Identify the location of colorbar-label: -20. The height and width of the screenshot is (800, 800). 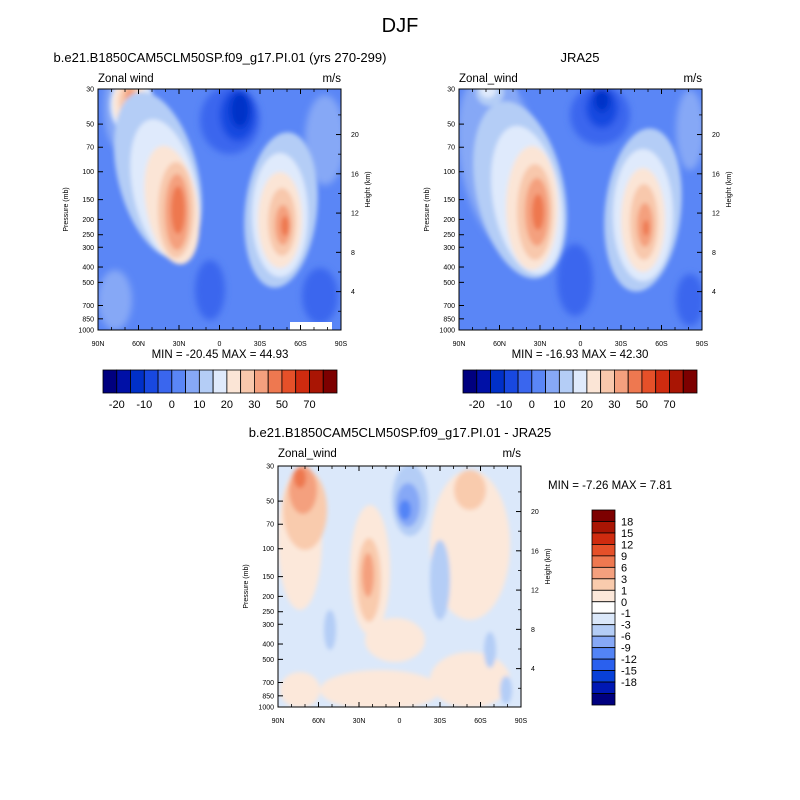
(477, 405).